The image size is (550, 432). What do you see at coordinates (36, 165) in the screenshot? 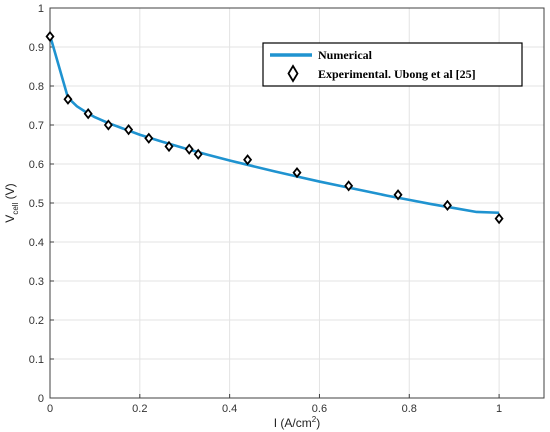
I see `y-tick-label: 0.6` at bounding box center [36, 165].